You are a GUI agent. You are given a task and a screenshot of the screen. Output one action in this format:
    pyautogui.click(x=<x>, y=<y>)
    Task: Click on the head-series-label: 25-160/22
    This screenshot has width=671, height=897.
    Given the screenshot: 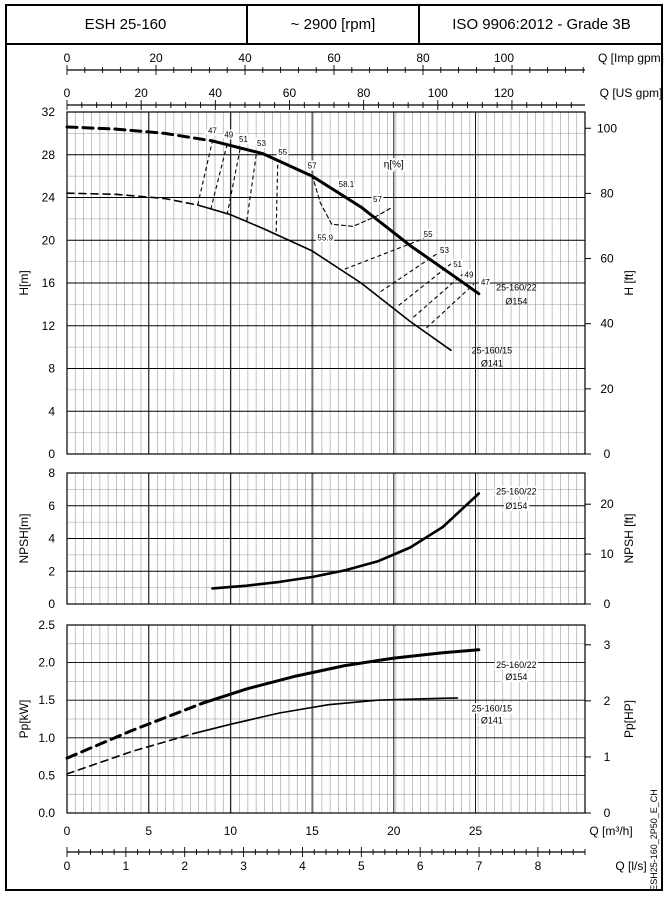 What is the action you would take?
    pyautogui.click(x=516, y=287)
    